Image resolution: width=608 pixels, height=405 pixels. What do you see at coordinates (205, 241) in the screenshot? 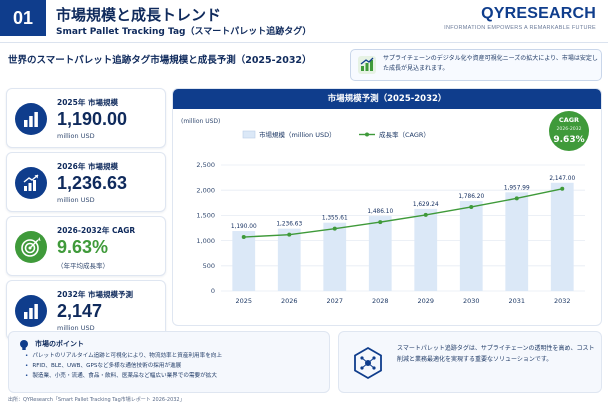
I see `y-tick-label: 1,000` at bounding box center [205, 241].